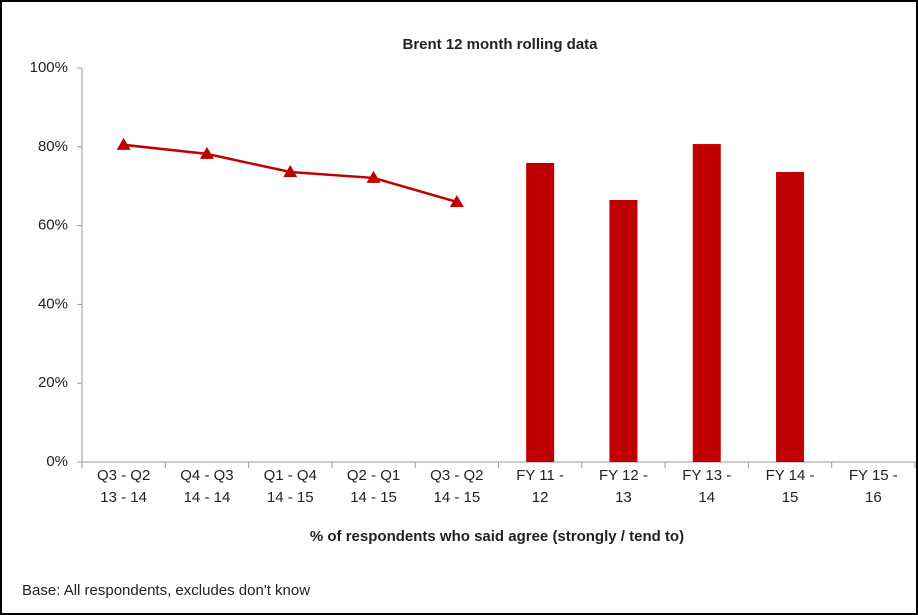  I want to click on y-tick-label: 80%, so click(53, 146).